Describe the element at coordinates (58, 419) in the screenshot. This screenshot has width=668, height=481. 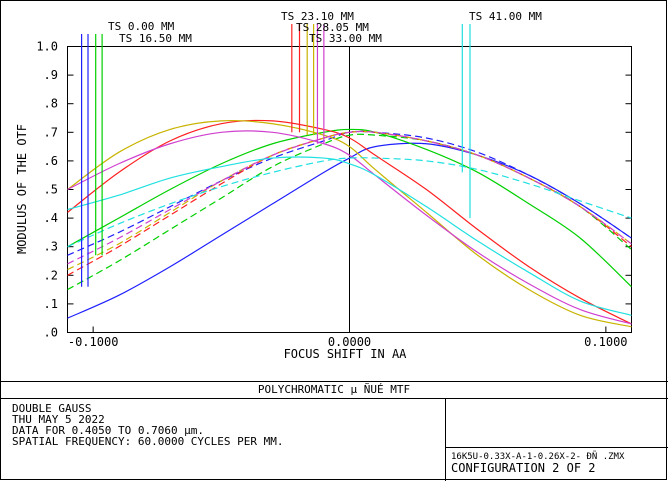
I see `info-line: THU MAY 5 2022` at that location.